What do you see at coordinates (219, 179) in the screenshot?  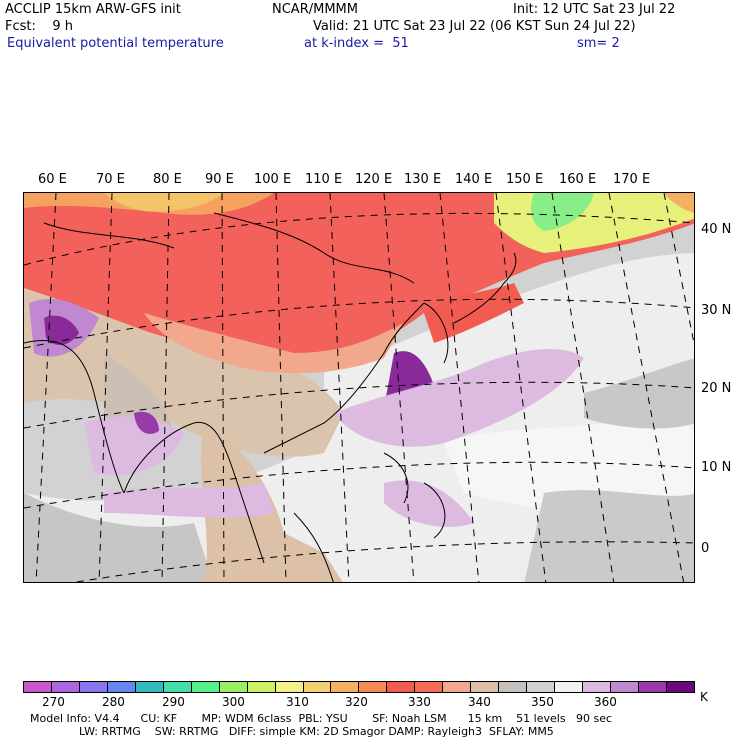 I see `lon-label: 90 E` at bounding box center [219, 179].